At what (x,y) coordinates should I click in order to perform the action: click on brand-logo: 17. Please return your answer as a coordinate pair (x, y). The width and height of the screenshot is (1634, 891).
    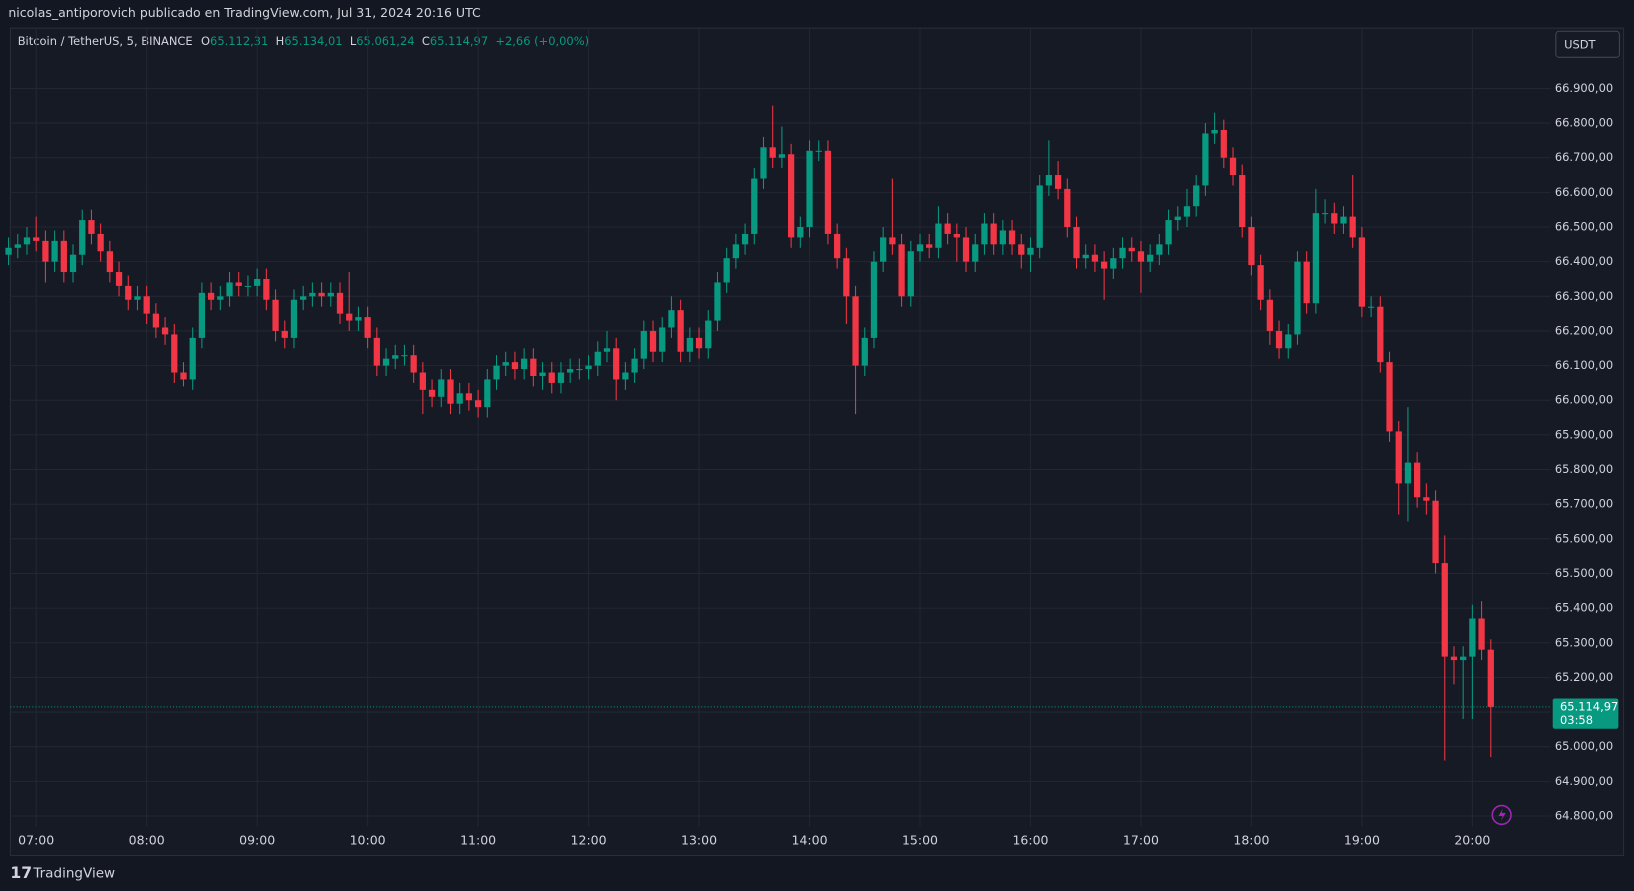
    Looking at the image, I should click on (21, 872).